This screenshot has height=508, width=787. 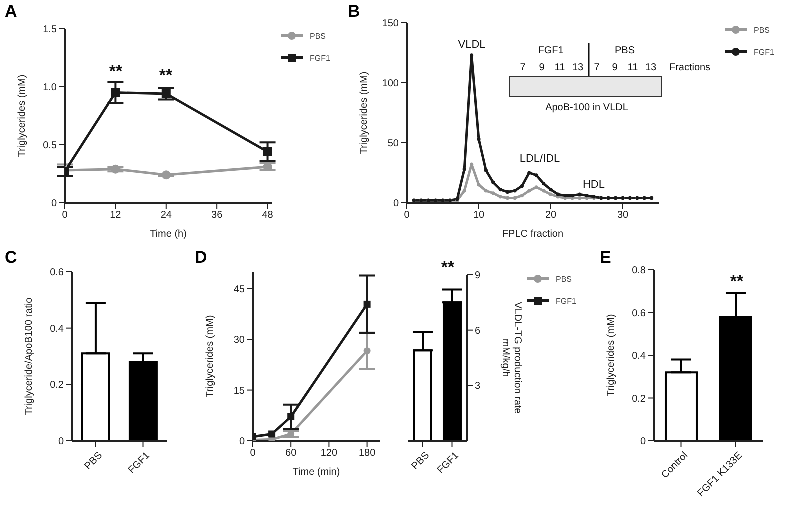 What do you see at coordinates (50, 30) in the screenshot?
I see `y-tick-label: 1.5` at bounding box center [50, 30].